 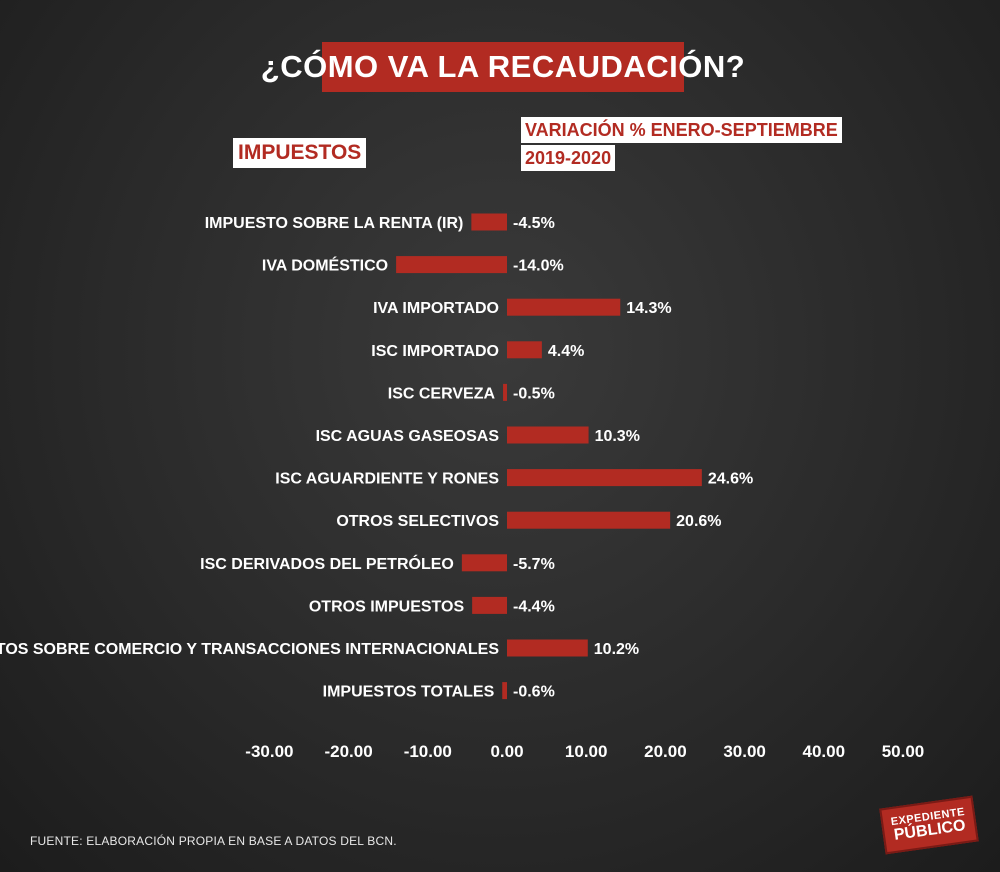 I want to click on data-label-0: -4.5%, so click(x=534, y=223).